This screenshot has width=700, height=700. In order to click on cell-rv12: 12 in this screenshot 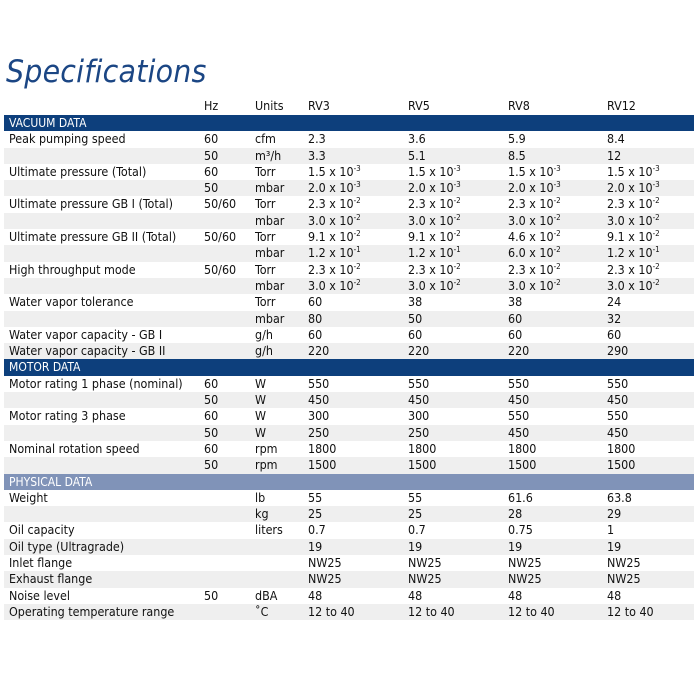, I will do `click(614, 155)`.